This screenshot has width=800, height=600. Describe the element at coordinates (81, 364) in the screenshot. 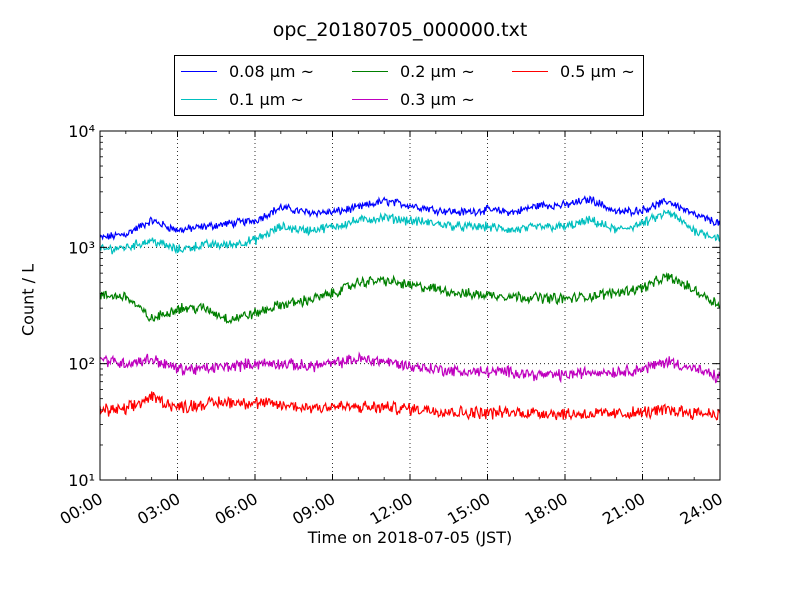

I see `y-tick-label: 10²` at that location.